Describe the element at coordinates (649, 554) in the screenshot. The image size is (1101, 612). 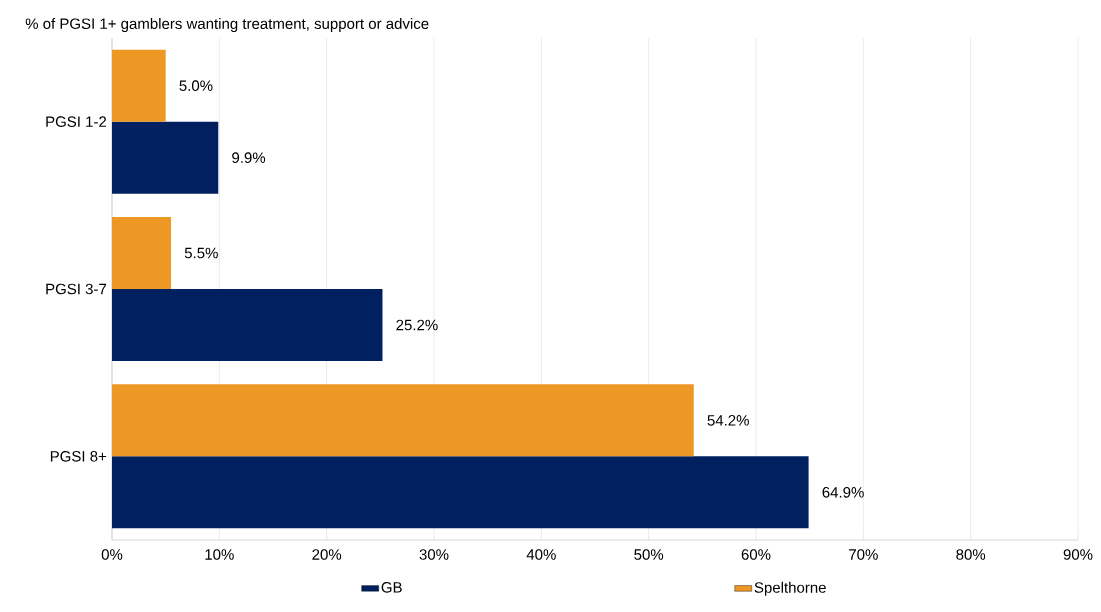
I see `x-tick-label: 50%` at that location.